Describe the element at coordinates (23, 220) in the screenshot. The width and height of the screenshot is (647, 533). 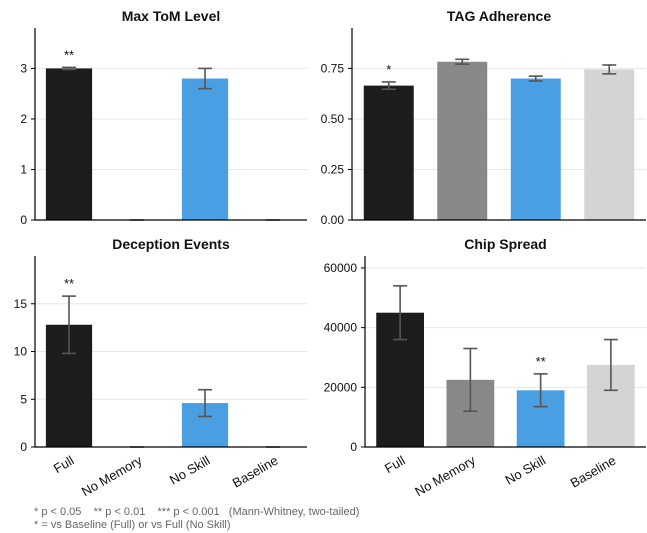
I see `panel1-ytick-label-0: 0` at that location.